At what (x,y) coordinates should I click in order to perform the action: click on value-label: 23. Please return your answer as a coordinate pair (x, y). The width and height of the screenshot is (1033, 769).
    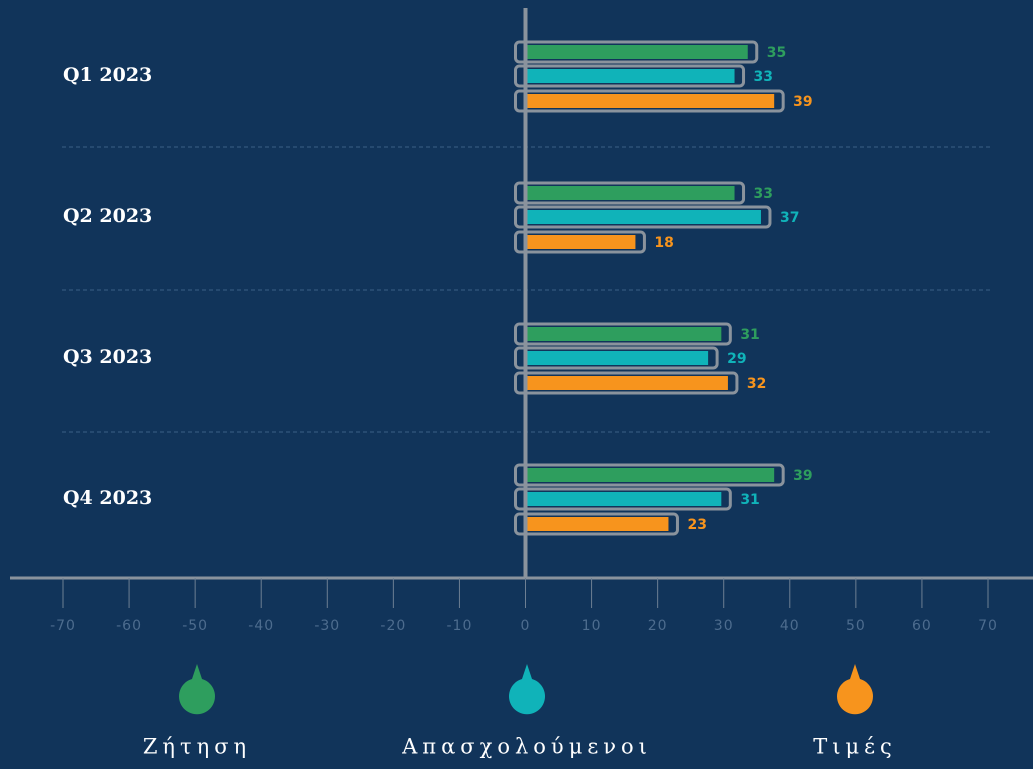
    Looking at the image, I should click on (696, 525).